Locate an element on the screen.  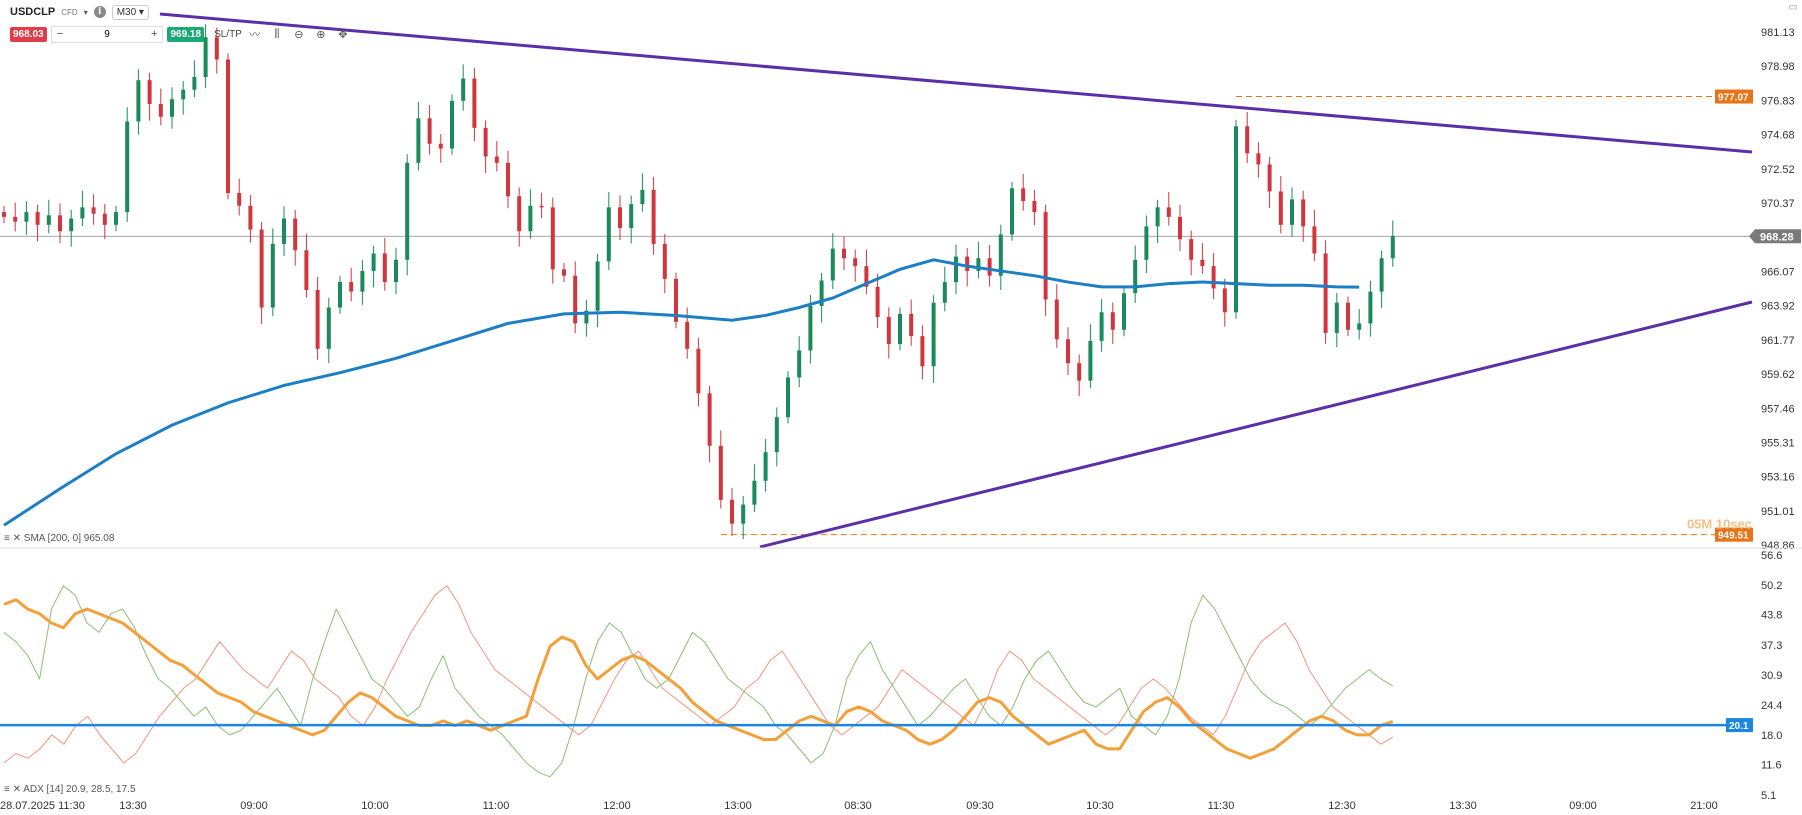
sell-price-button: 968.03 is located at coordinates (28, 34).